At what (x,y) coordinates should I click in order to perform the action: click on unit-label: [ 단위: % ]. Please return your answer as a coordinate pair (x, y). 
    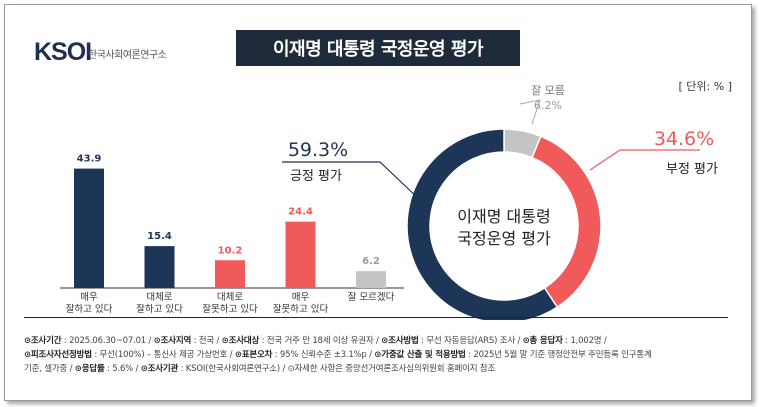
    Looking at the image, I should click on (705, 86).